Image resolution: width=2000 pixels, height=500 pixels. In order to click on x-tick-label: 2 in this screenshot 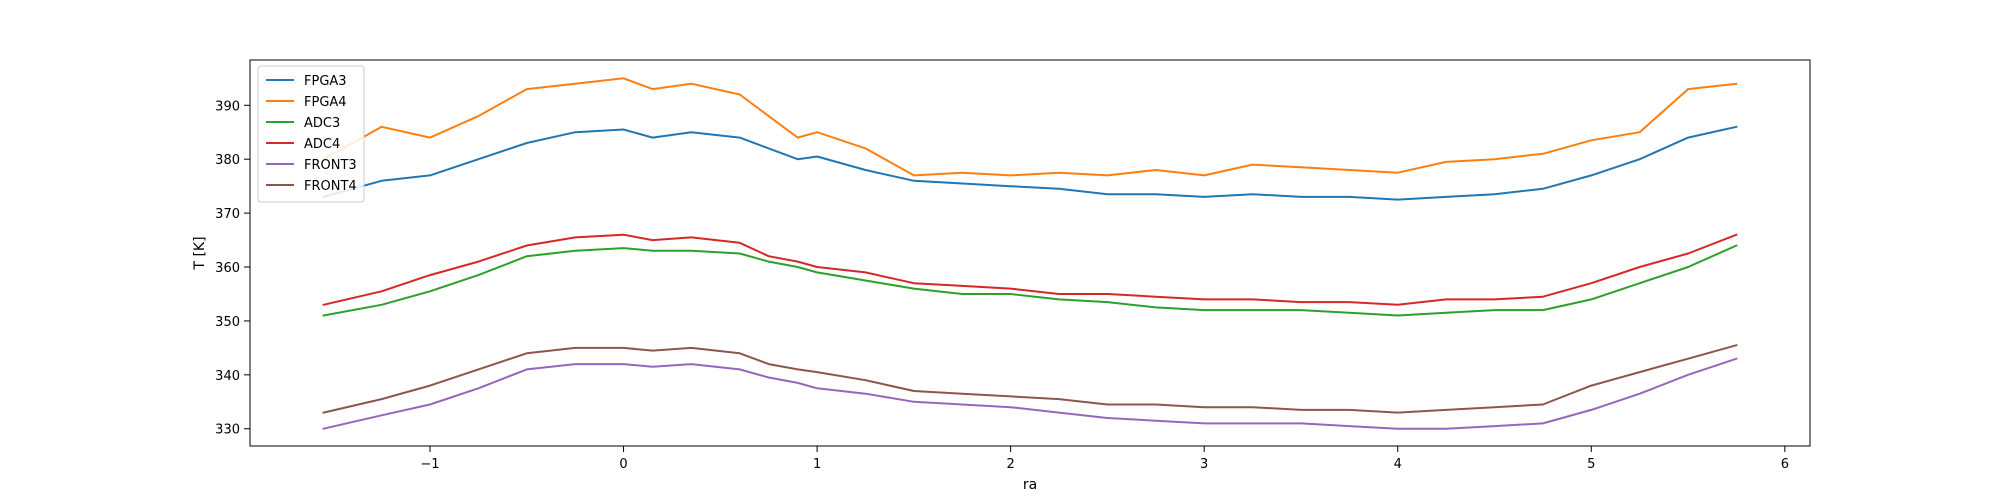, I will do `click(1011, 464)`.